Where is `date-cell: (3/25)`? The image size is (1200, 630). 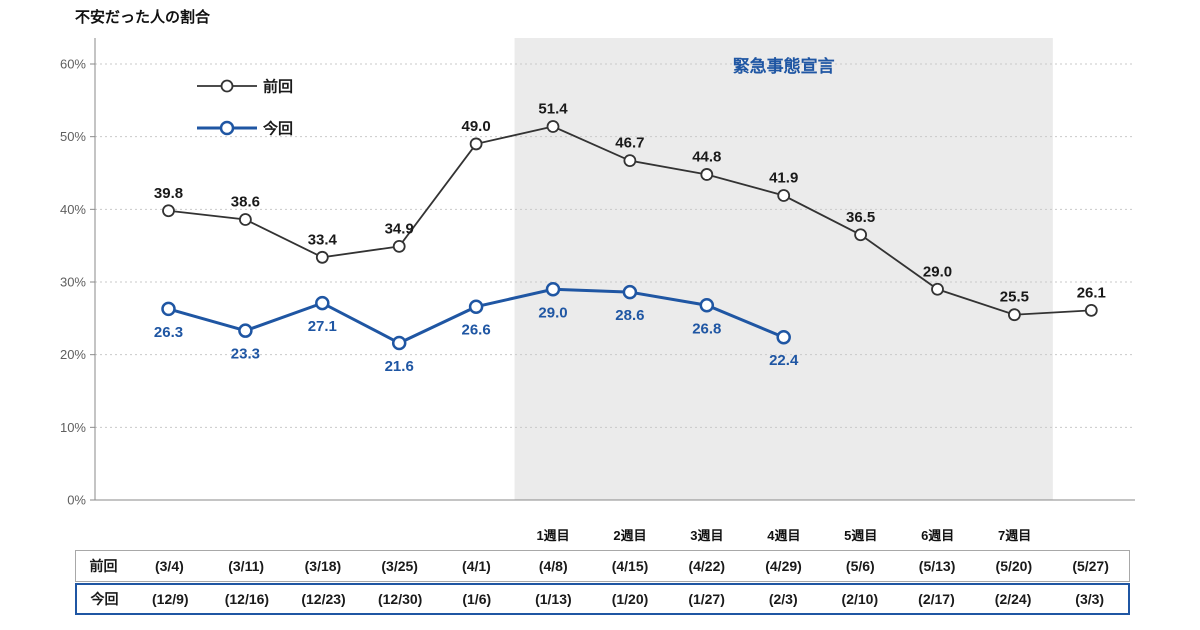
date-cell: (3/25) is located at coordinates (399, 566).